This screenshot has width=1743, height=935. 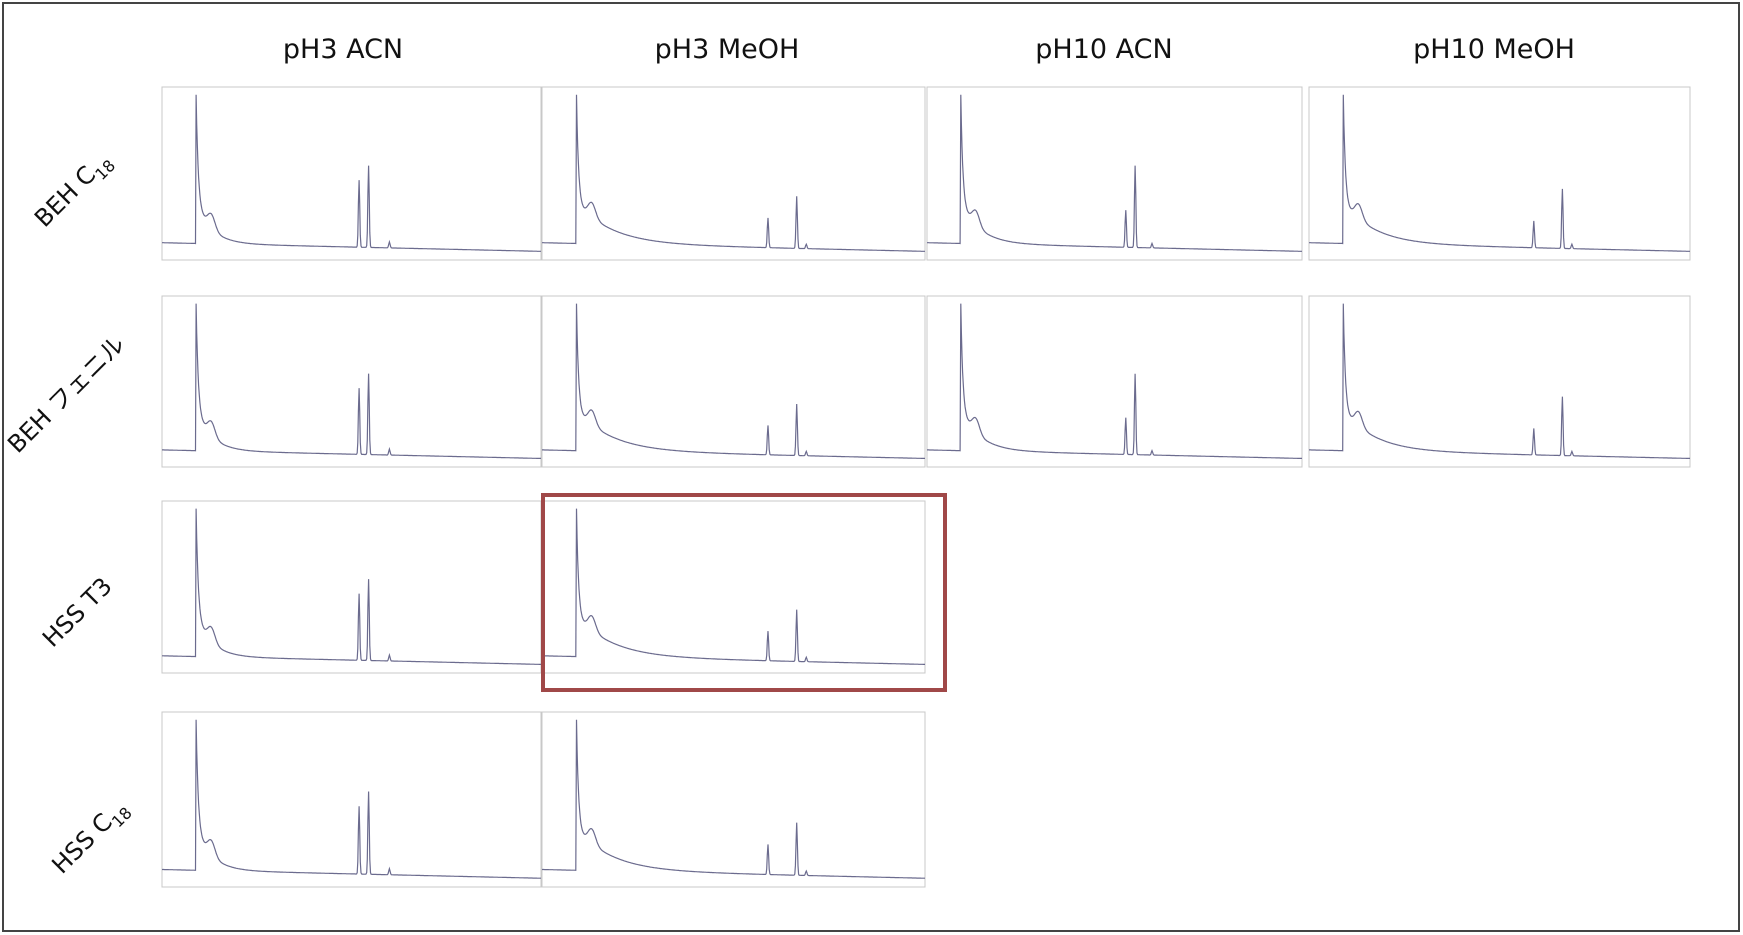 I want to click on highlight-box, so click(x=744, y=592).